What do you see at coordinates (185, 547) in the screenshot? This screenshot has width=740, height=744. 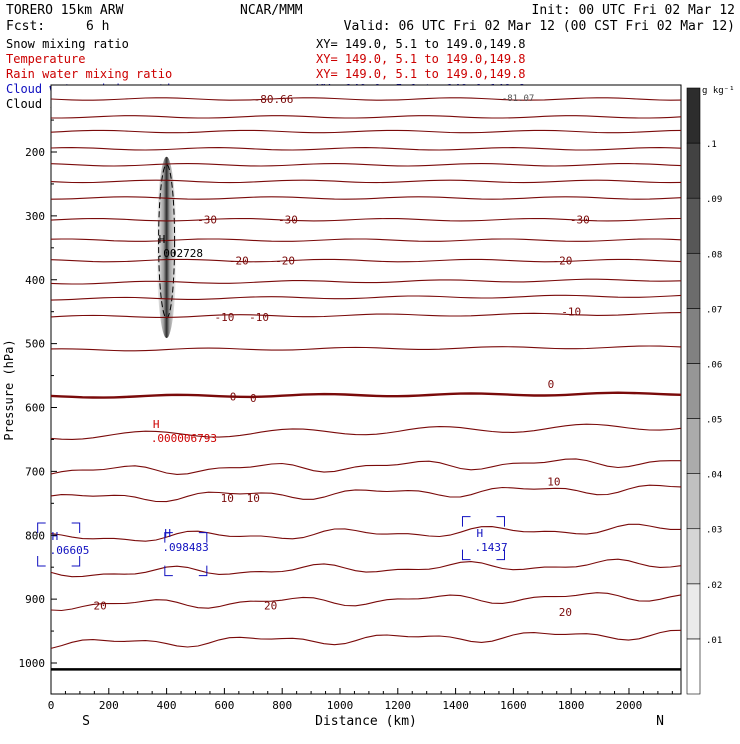 I see `max-marker-value: .098483` at bounding box center [185, 547].